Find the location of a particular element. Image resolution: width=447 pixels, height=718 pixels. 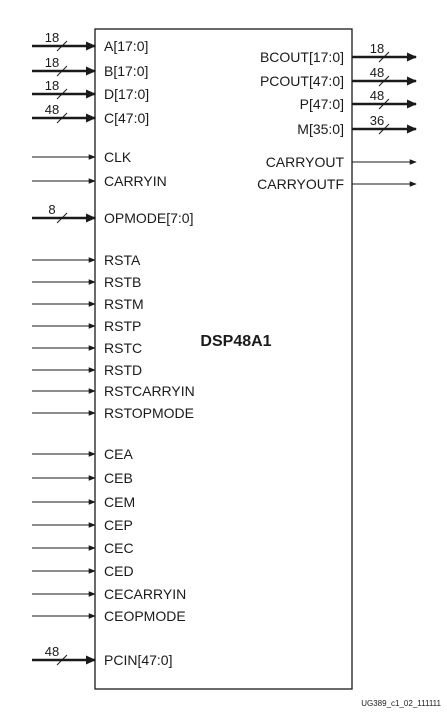

bus-slash-a is located at coordinates (62, 46).